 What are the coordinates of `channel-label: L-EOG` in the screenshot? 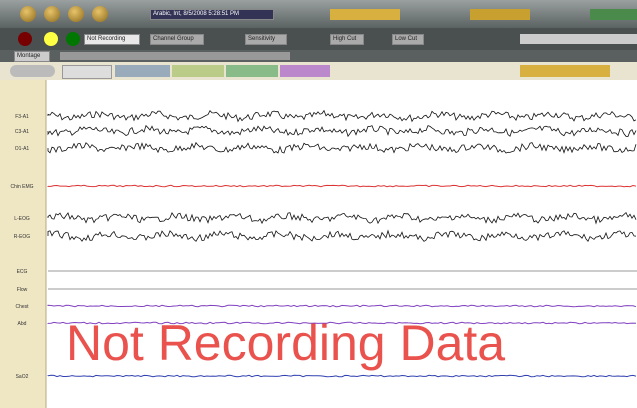 It's located at (22, 219).